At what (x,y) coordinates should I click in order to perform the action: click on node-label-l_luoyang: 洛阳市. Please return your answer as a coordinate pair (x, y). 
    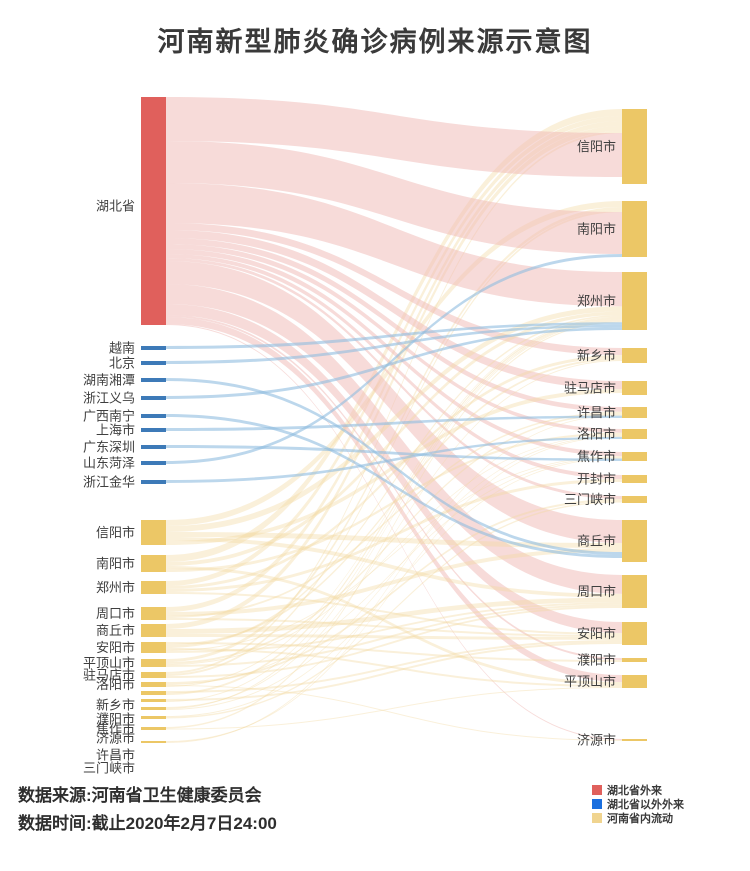
    Looking at the image, I should click on (115, 684).